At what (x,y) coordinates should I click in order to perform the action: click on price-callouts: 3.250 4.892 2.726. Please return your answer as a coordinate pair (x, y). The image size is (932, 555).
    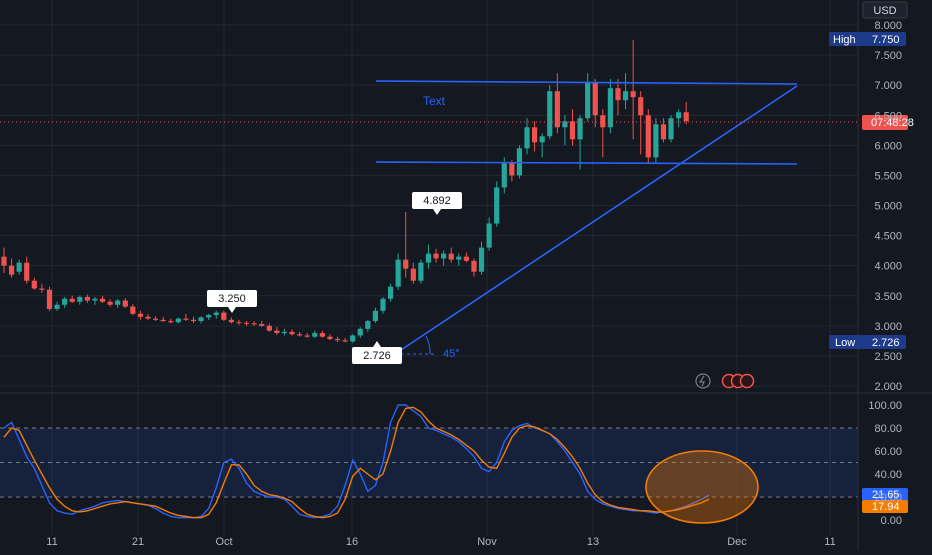
    Looking at the image, I should click on (334, 278).